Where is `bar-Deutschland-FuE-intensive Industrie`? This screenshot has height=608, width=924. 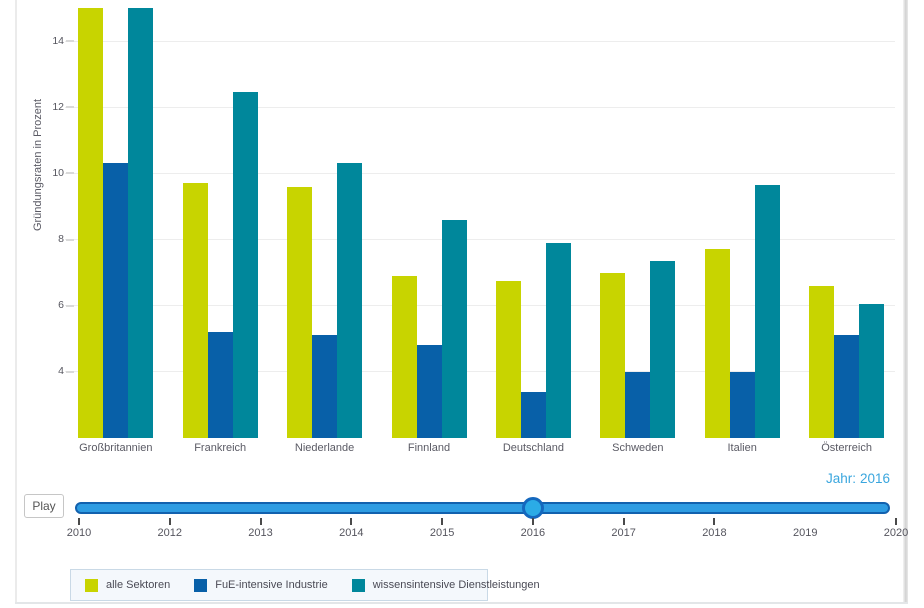
bar-Deutschland-FuE-intensive Industrie is located at coordinates (533, 414).